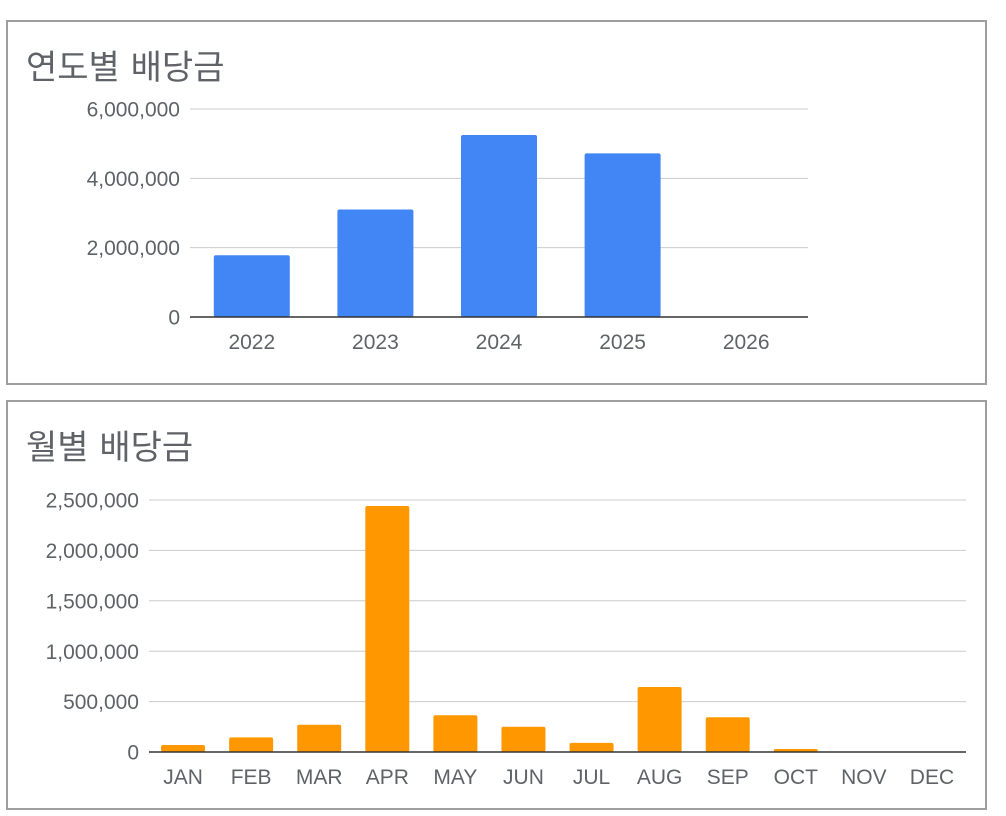 This screenshot has width=1006, height=816. What do you see at coordinates (251, 342) in the screenshot?
I see `annual-x-tick-label: 2022` at bounding box center [251, 342].